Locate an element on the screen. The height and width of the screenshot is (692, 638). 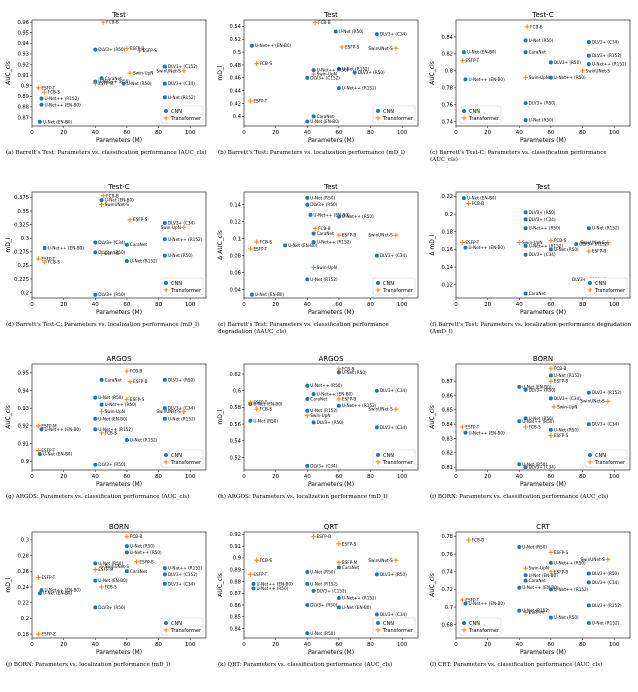
legend-box is located at coordinates (394, 286).